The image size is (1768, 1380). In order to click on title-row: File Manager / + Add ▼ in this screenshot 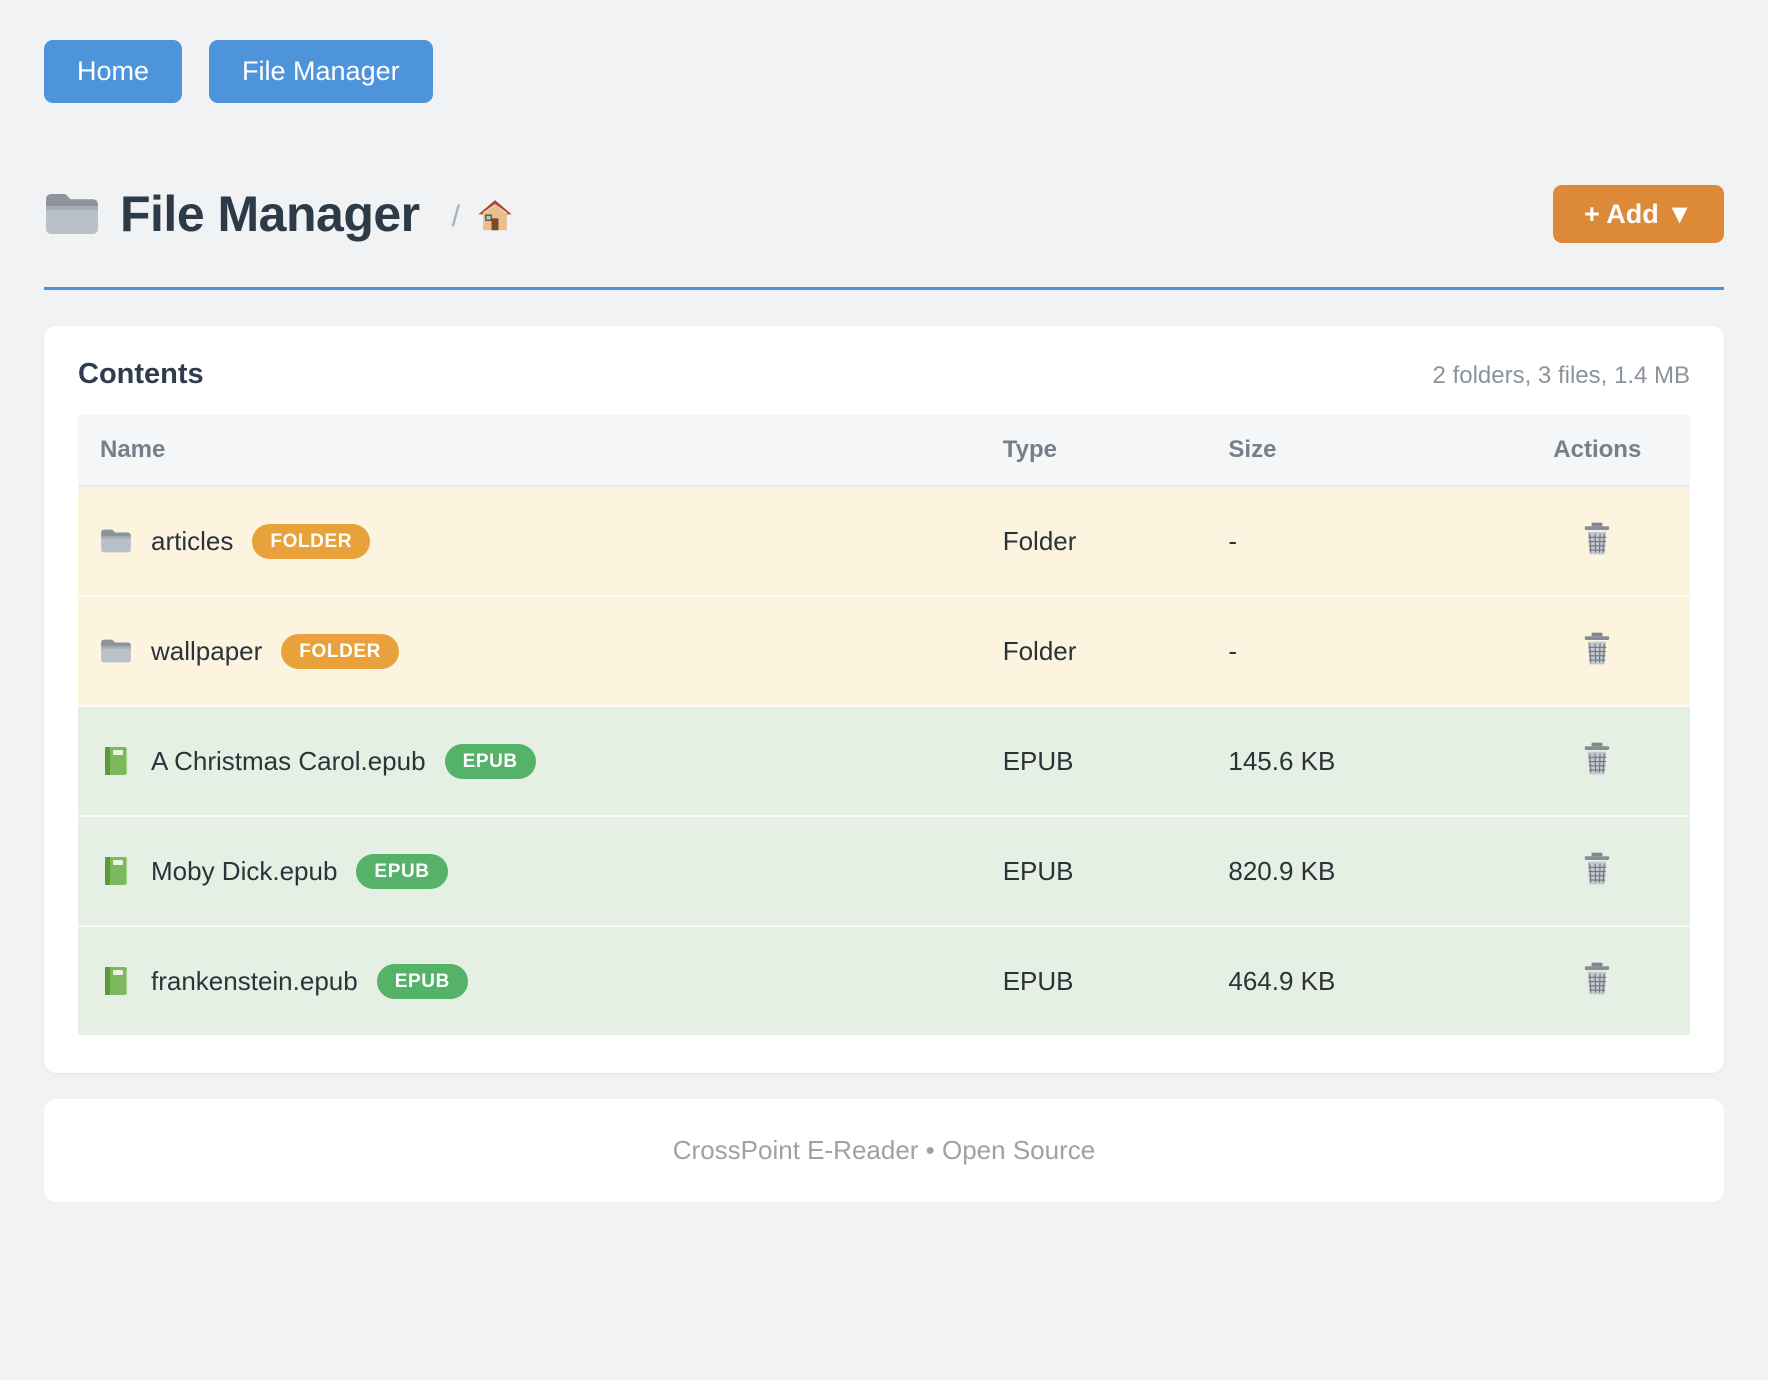, I will do `click(884, 214)`.